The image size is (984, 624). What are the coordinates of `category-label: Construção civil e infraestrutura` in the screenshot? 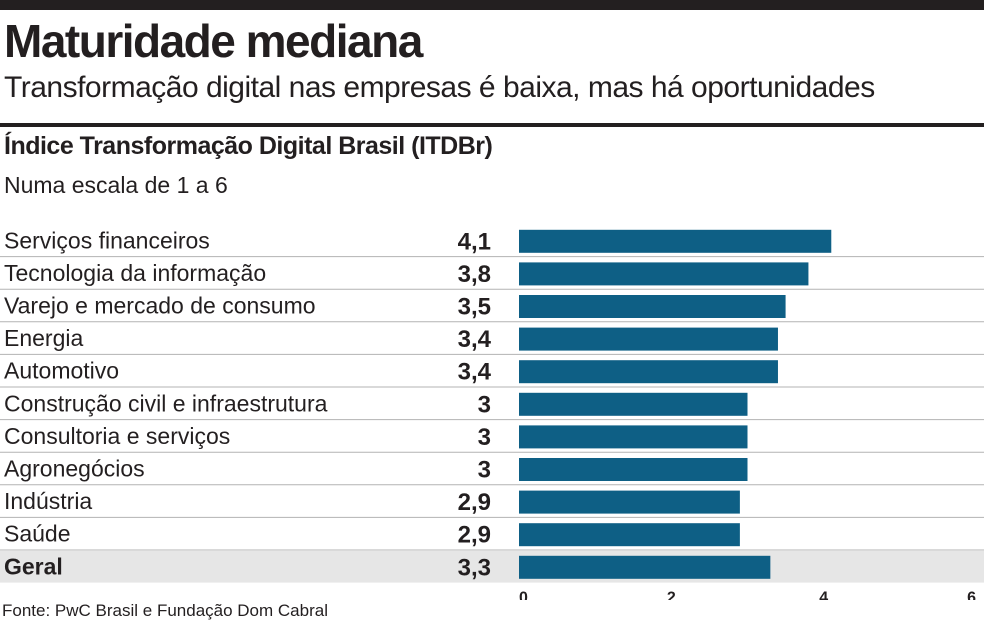 It's located at (166, 403).